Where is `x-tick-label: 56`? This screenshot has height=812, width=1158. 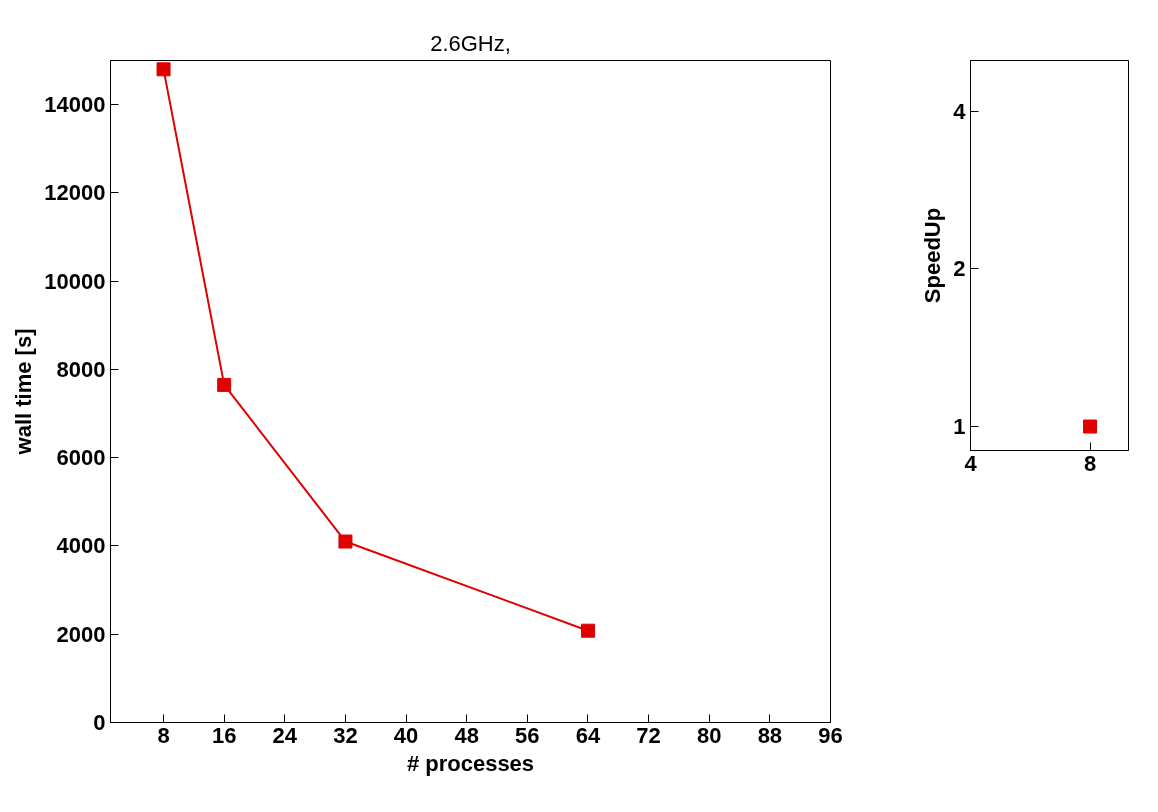 x-tick-label: 56 is located at coordinates (527, 735).